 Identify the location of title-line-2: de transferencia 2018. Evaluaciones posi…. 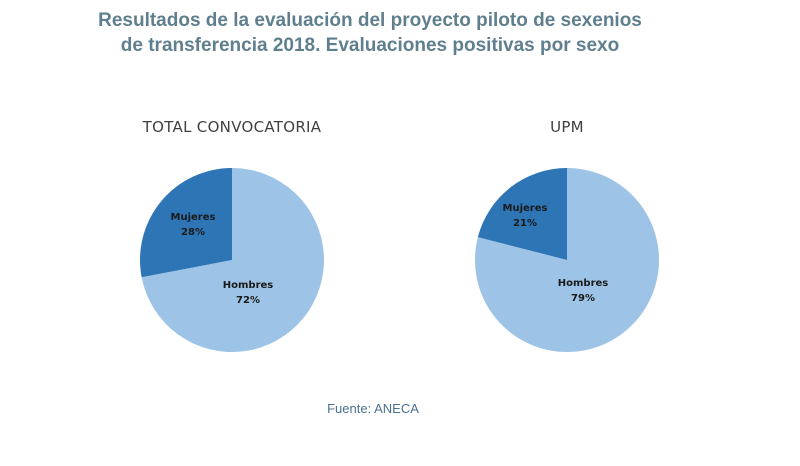
(370, 45).